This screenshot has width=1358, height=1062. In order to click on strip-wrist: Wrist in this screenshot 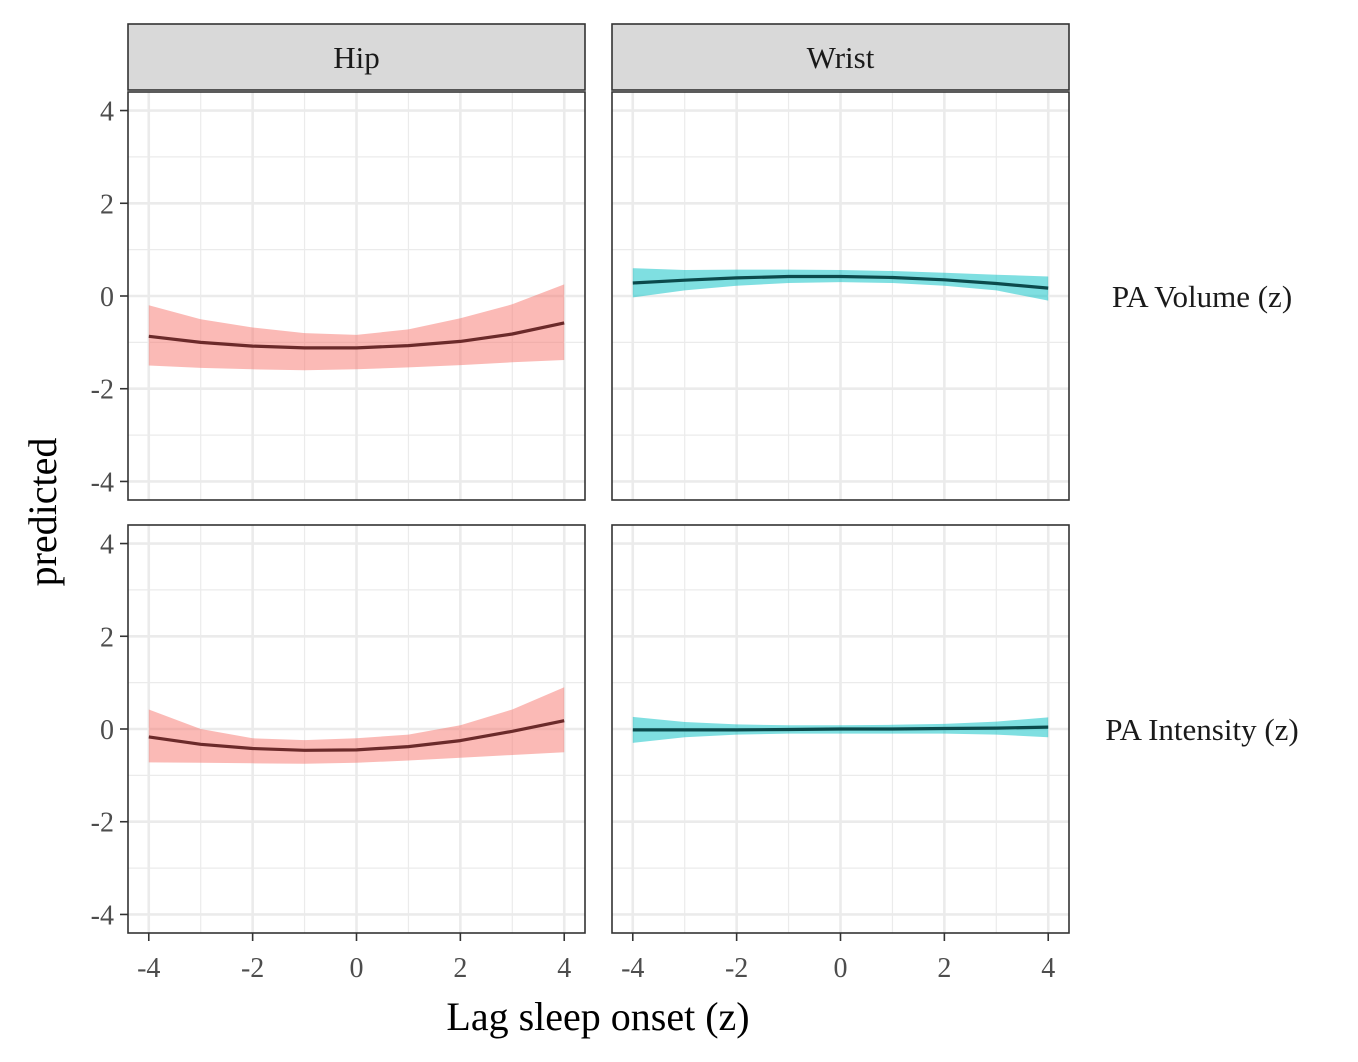, I will do `click(840, 57)`.